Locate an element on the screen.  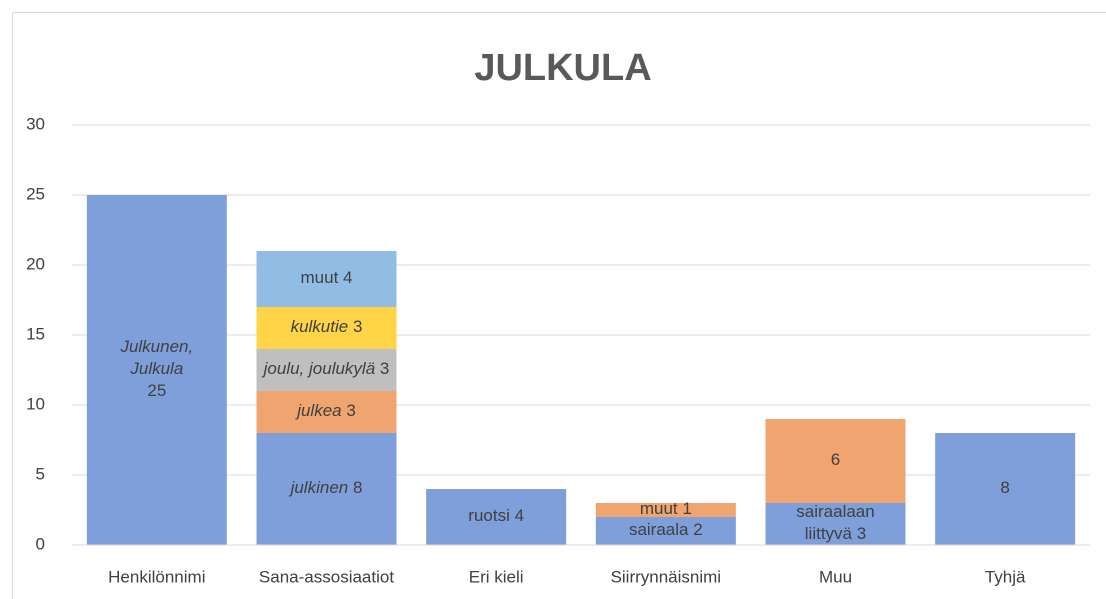
data-label-part: liittyvä is located at coordinates (829, 533).